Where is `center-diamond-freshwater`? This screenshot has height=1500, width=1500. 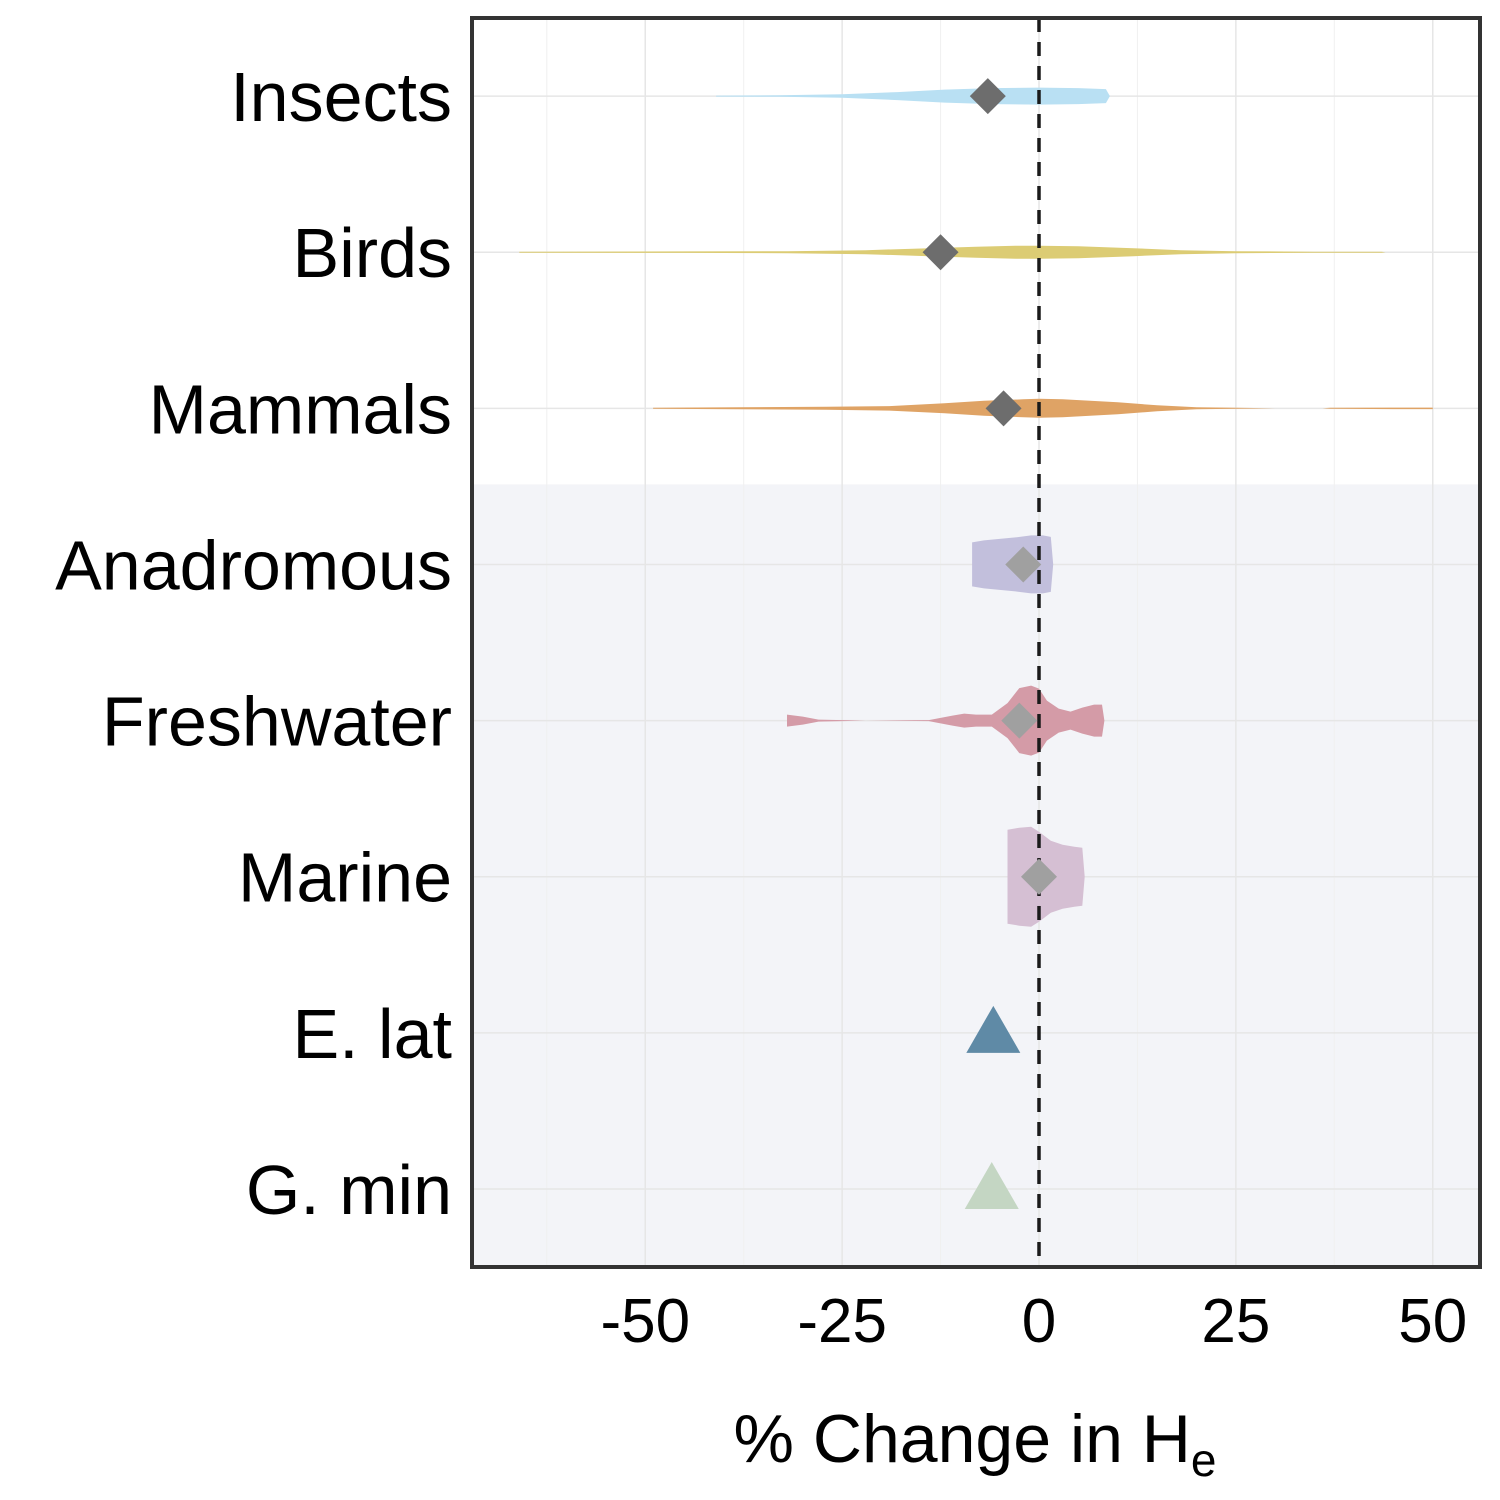
center-diamond-freshwater is located at coordinates (1019, 720).